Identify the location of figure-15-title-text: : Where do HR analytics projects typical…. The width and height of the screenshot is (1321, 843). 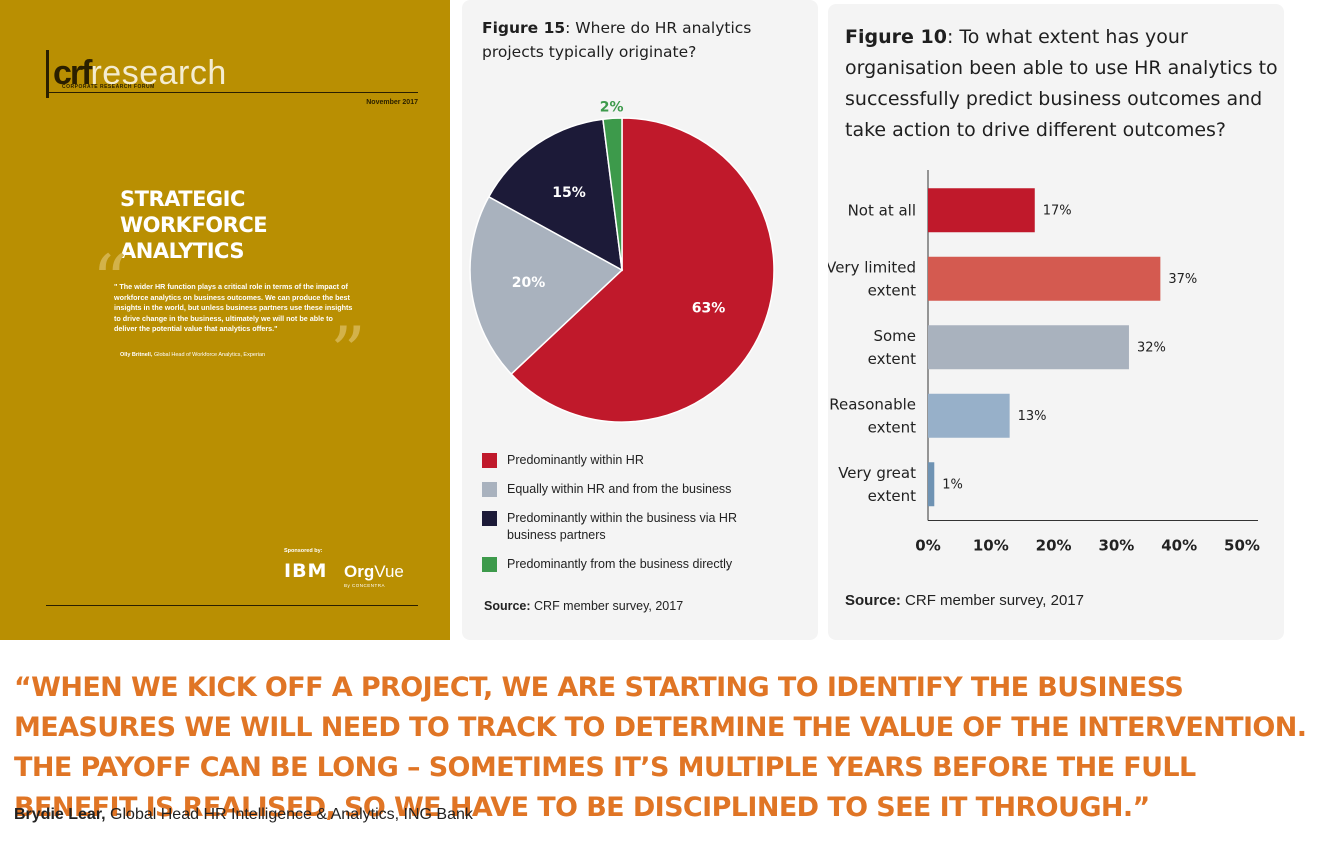
(617, 40).